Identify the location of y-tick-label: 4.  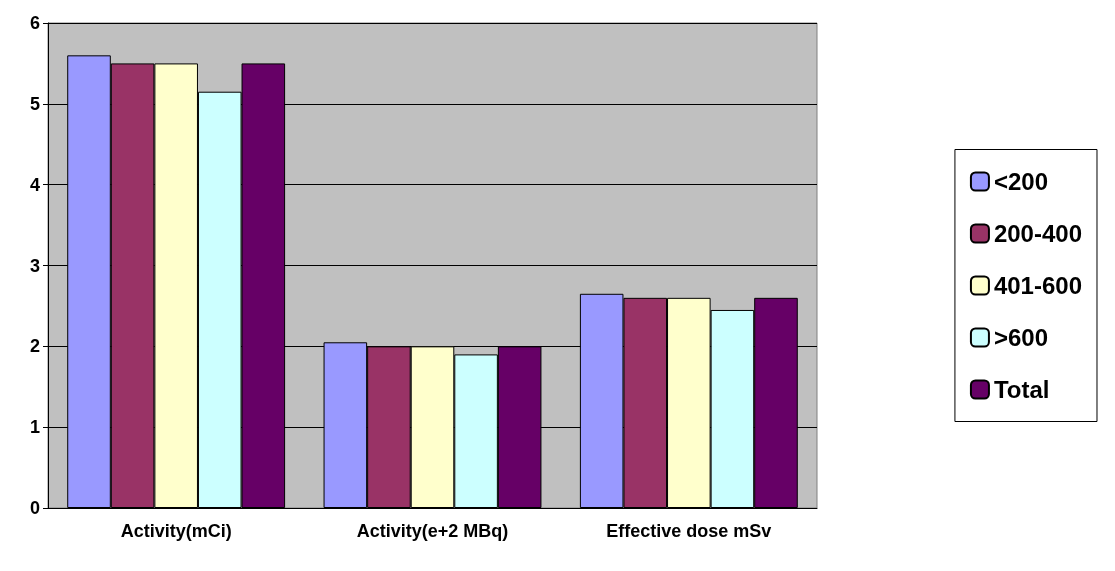
(34, 184).